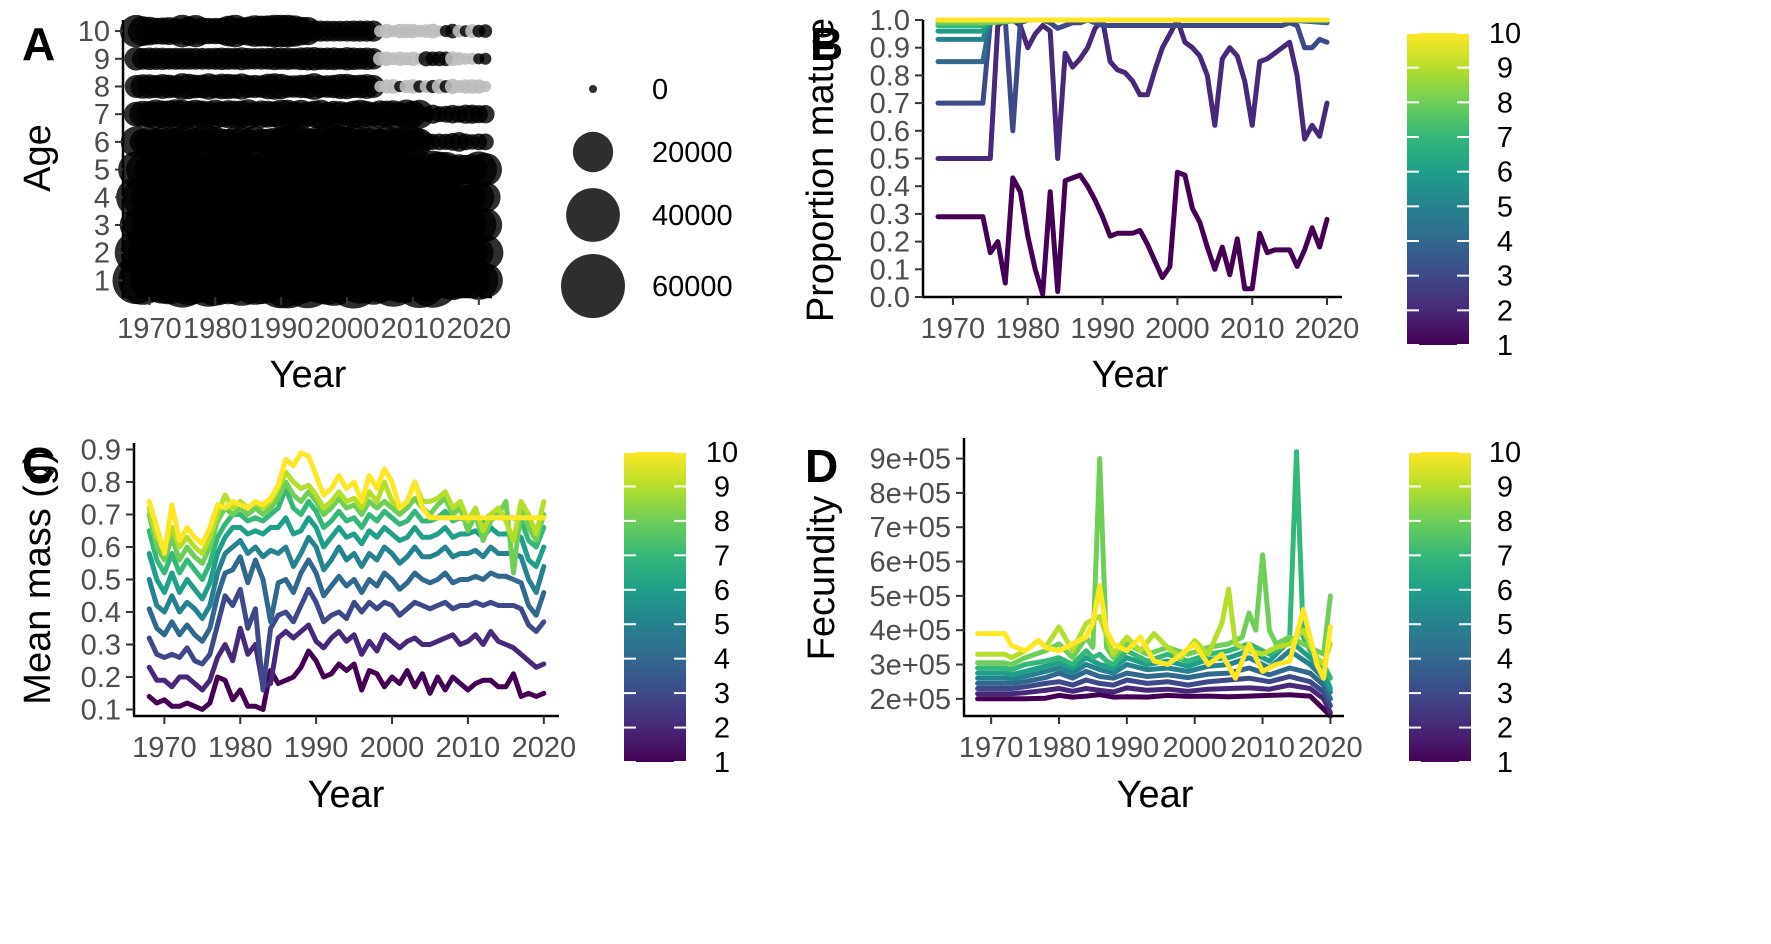 This screenshot has width=1771, height=944. I want to click on panel-b-x-tick-label: 2000, so click(1177, 329).